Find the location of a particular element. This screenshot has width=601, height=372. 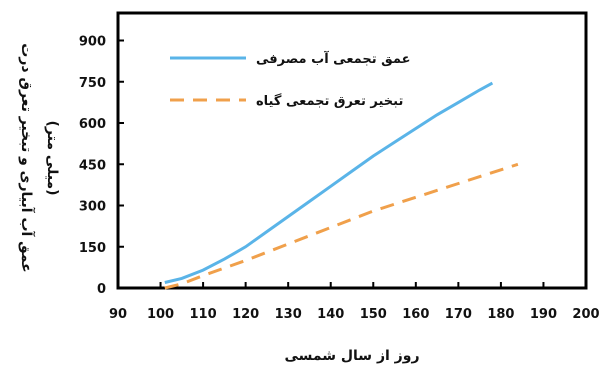

x-tick-label: 110 is located at coordinates (203, 314).